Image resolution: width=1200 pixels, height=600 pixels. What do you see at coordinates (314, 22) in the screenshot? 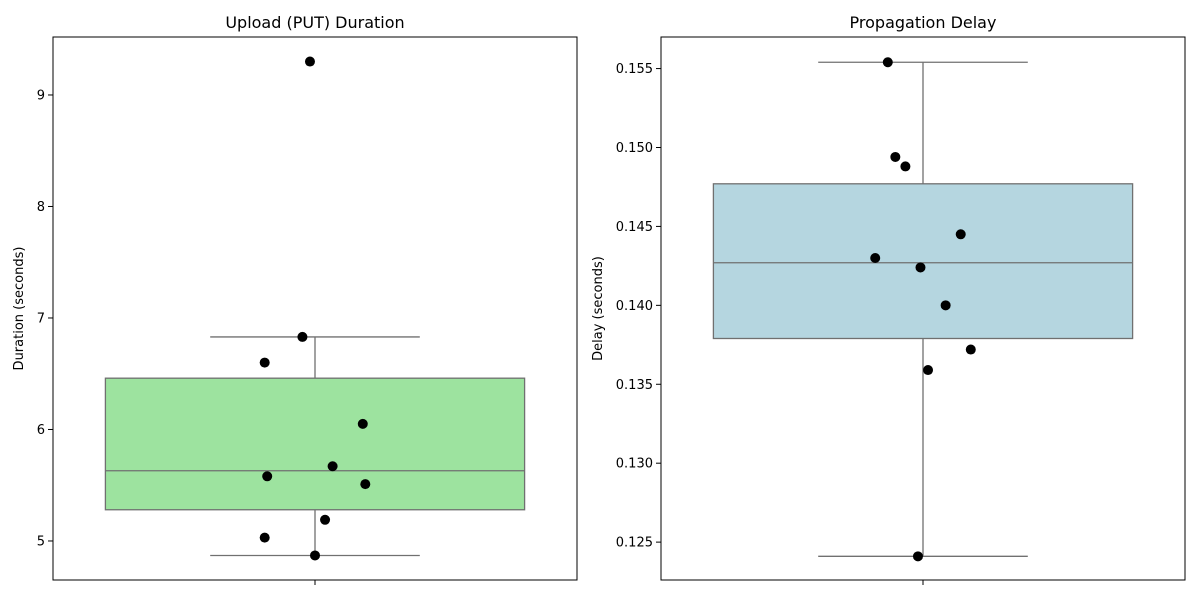
I see `duration-plot-title: Upload (PUT) Duration` at bounding box center [314, 22].